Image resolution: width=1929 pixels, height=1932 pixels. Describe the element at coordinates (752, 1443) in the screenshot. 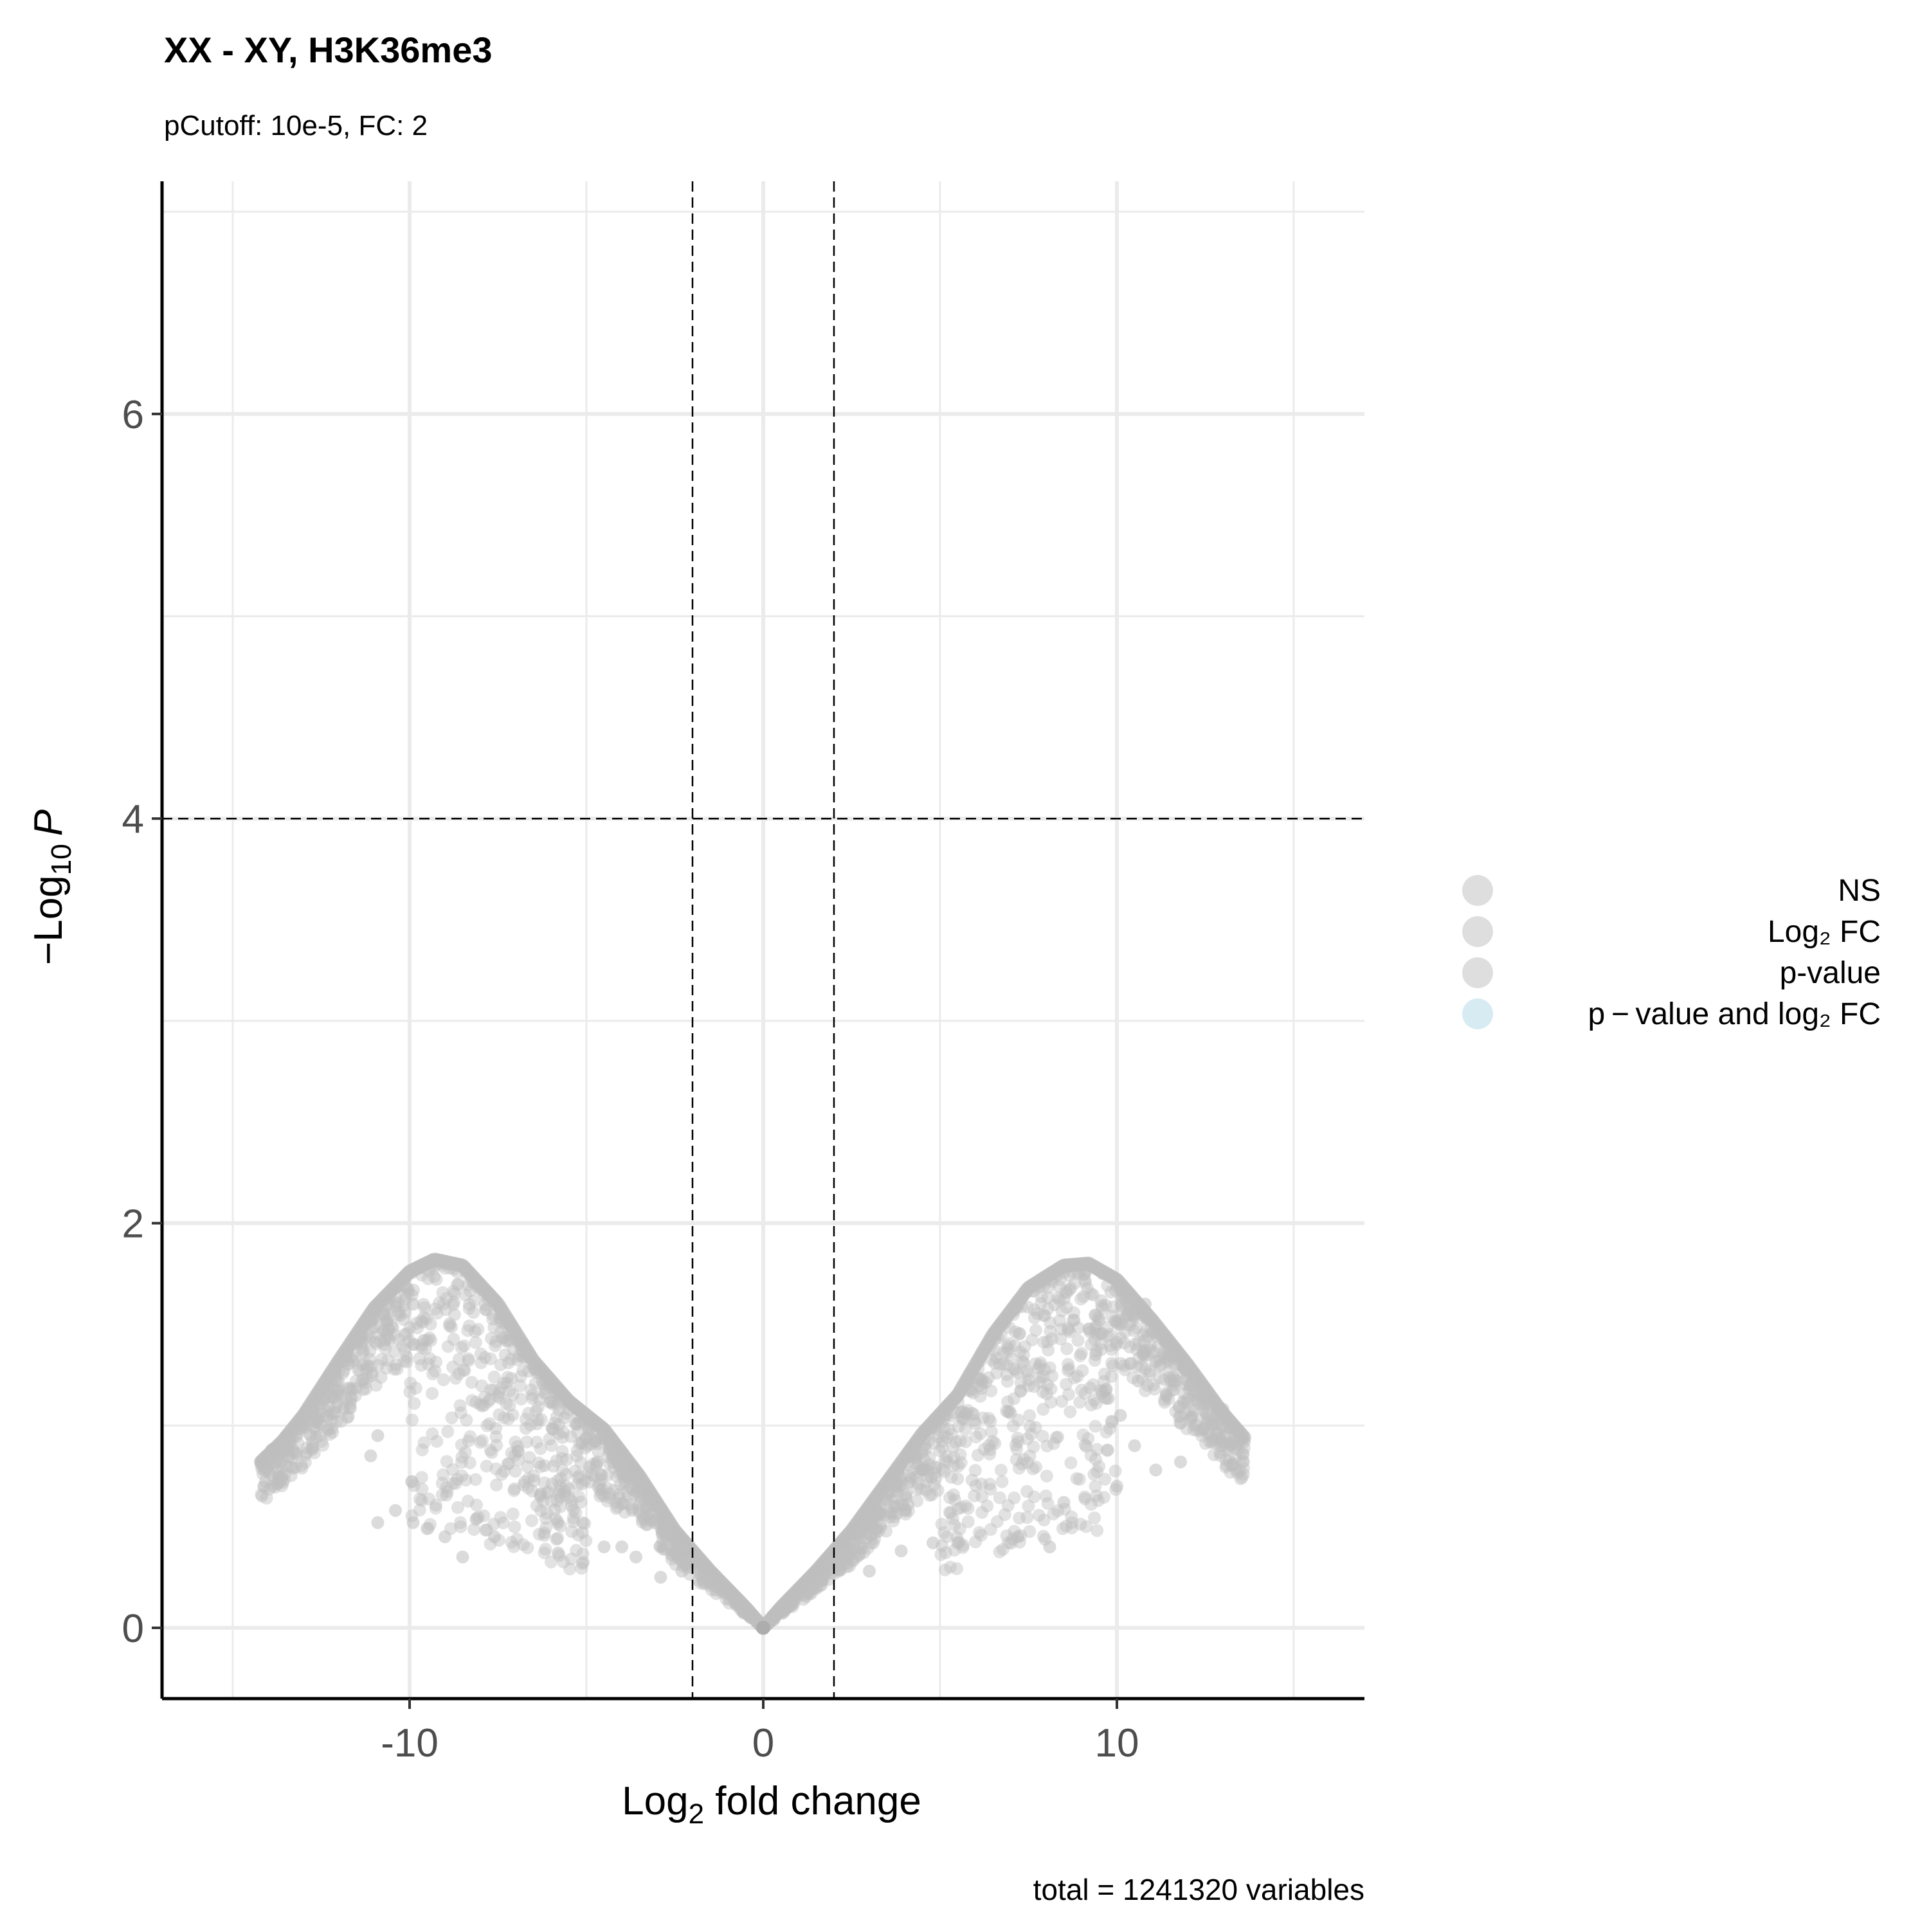

I see `points-layer` at that location.